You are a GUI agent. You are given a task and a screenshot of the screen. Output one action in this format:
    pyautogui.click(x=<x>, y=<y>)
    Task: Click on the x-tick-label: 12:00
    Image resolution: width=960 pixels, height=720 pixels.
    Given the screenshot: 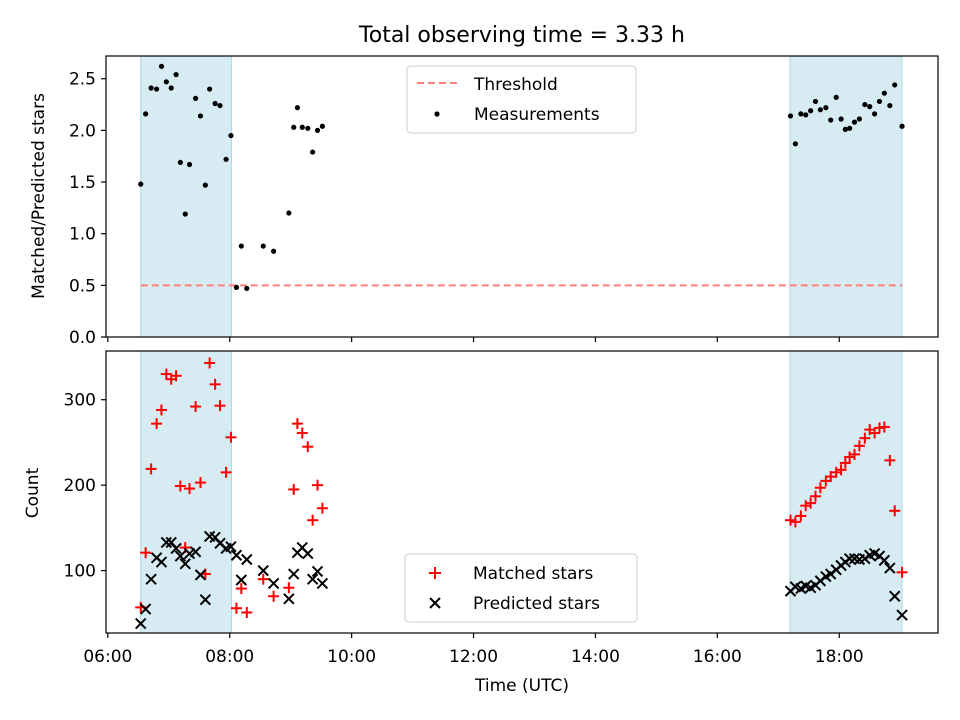 What is the action you would take?
    pyautogui.click(x=473, y=657)
    